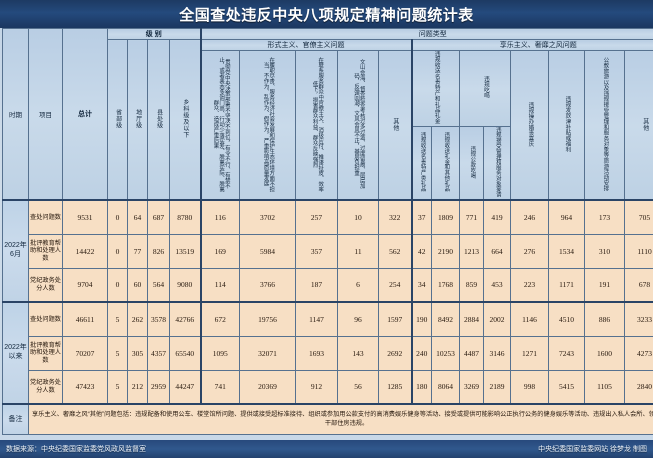 The height and width of the screenshot is (458, 653). Describe the element at coordinates (15, 114) in the screenshot. I see `header-time: 时期` at that location.